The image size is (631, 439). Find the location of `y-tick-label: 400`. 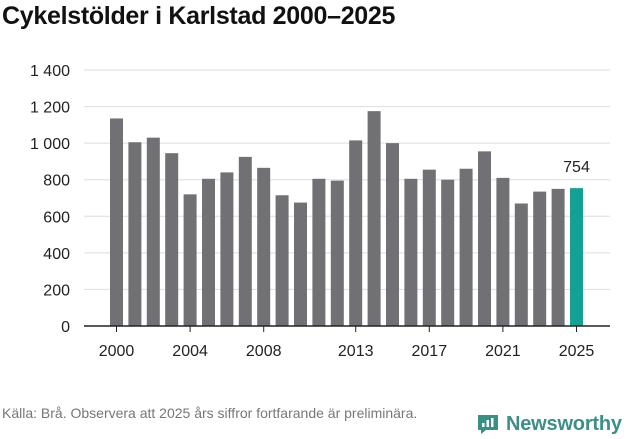

y-tick-label: 400 is located at coordinates (56, 254).